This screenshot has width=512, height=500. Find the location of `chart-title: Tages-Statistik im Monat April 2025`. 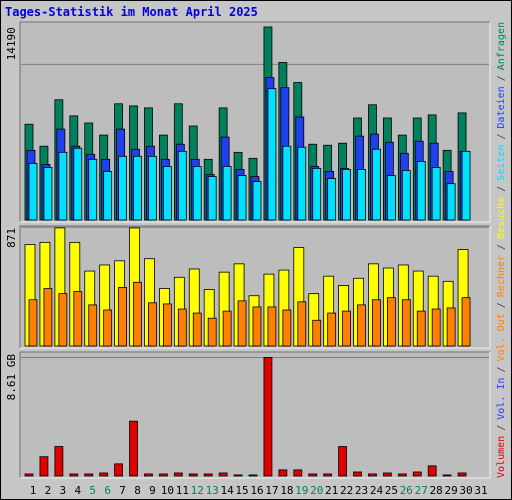

chart-title: Tages-Statistik im Monat April 2025 is located at coordinates (131, 12).